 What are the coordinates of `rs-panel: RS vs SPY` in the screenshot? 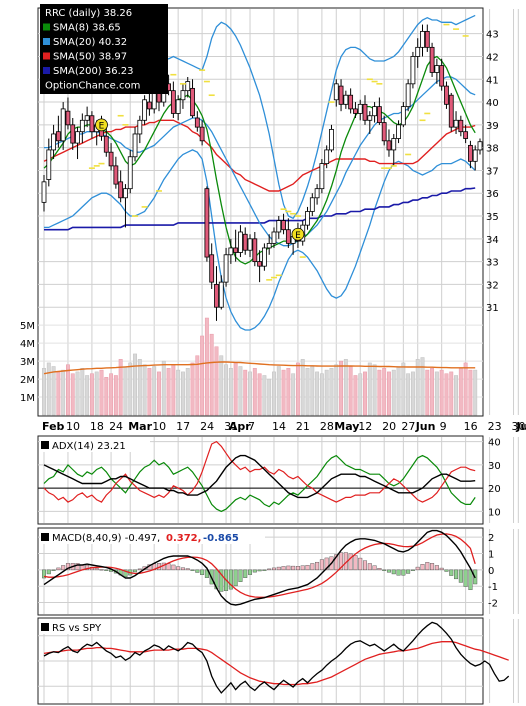 It's located at (278, 661).